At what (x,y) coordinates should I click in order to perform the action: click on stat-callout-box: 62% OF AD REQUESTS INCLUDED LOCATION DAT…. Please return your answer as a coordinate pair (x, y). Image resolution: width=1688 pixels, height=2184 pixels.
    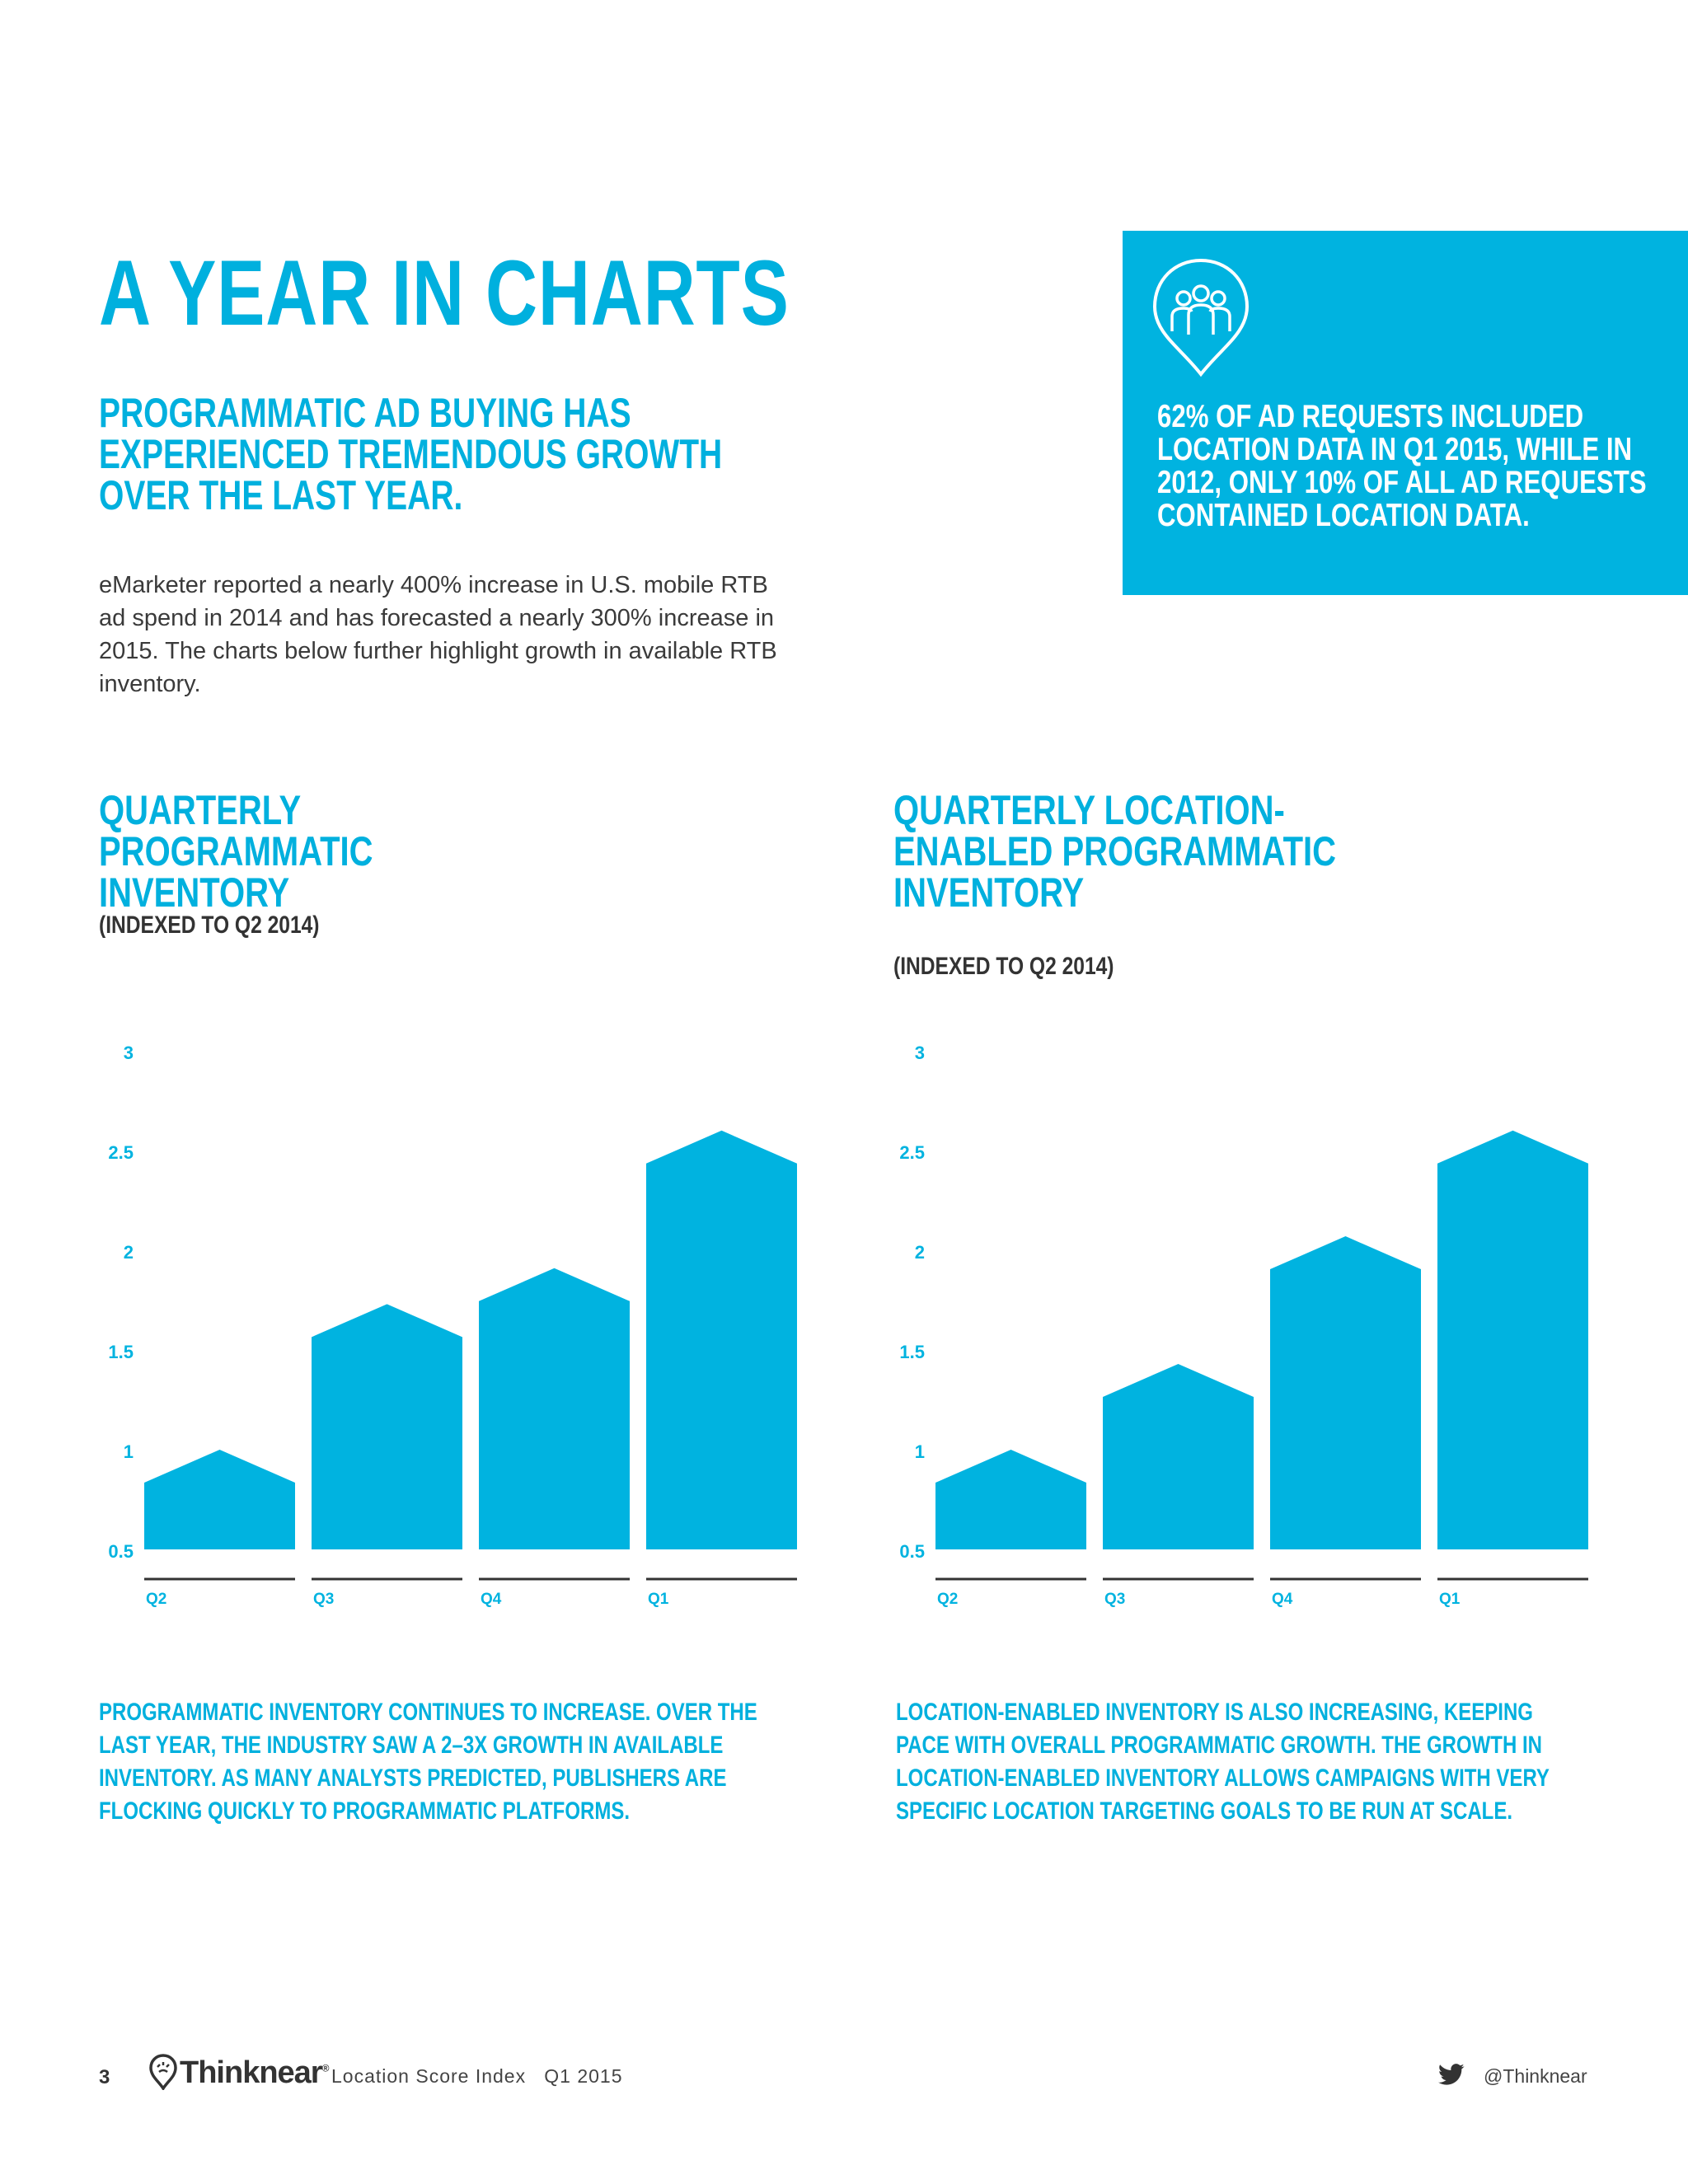
    Looking at the image, I should click on (1405, 413).